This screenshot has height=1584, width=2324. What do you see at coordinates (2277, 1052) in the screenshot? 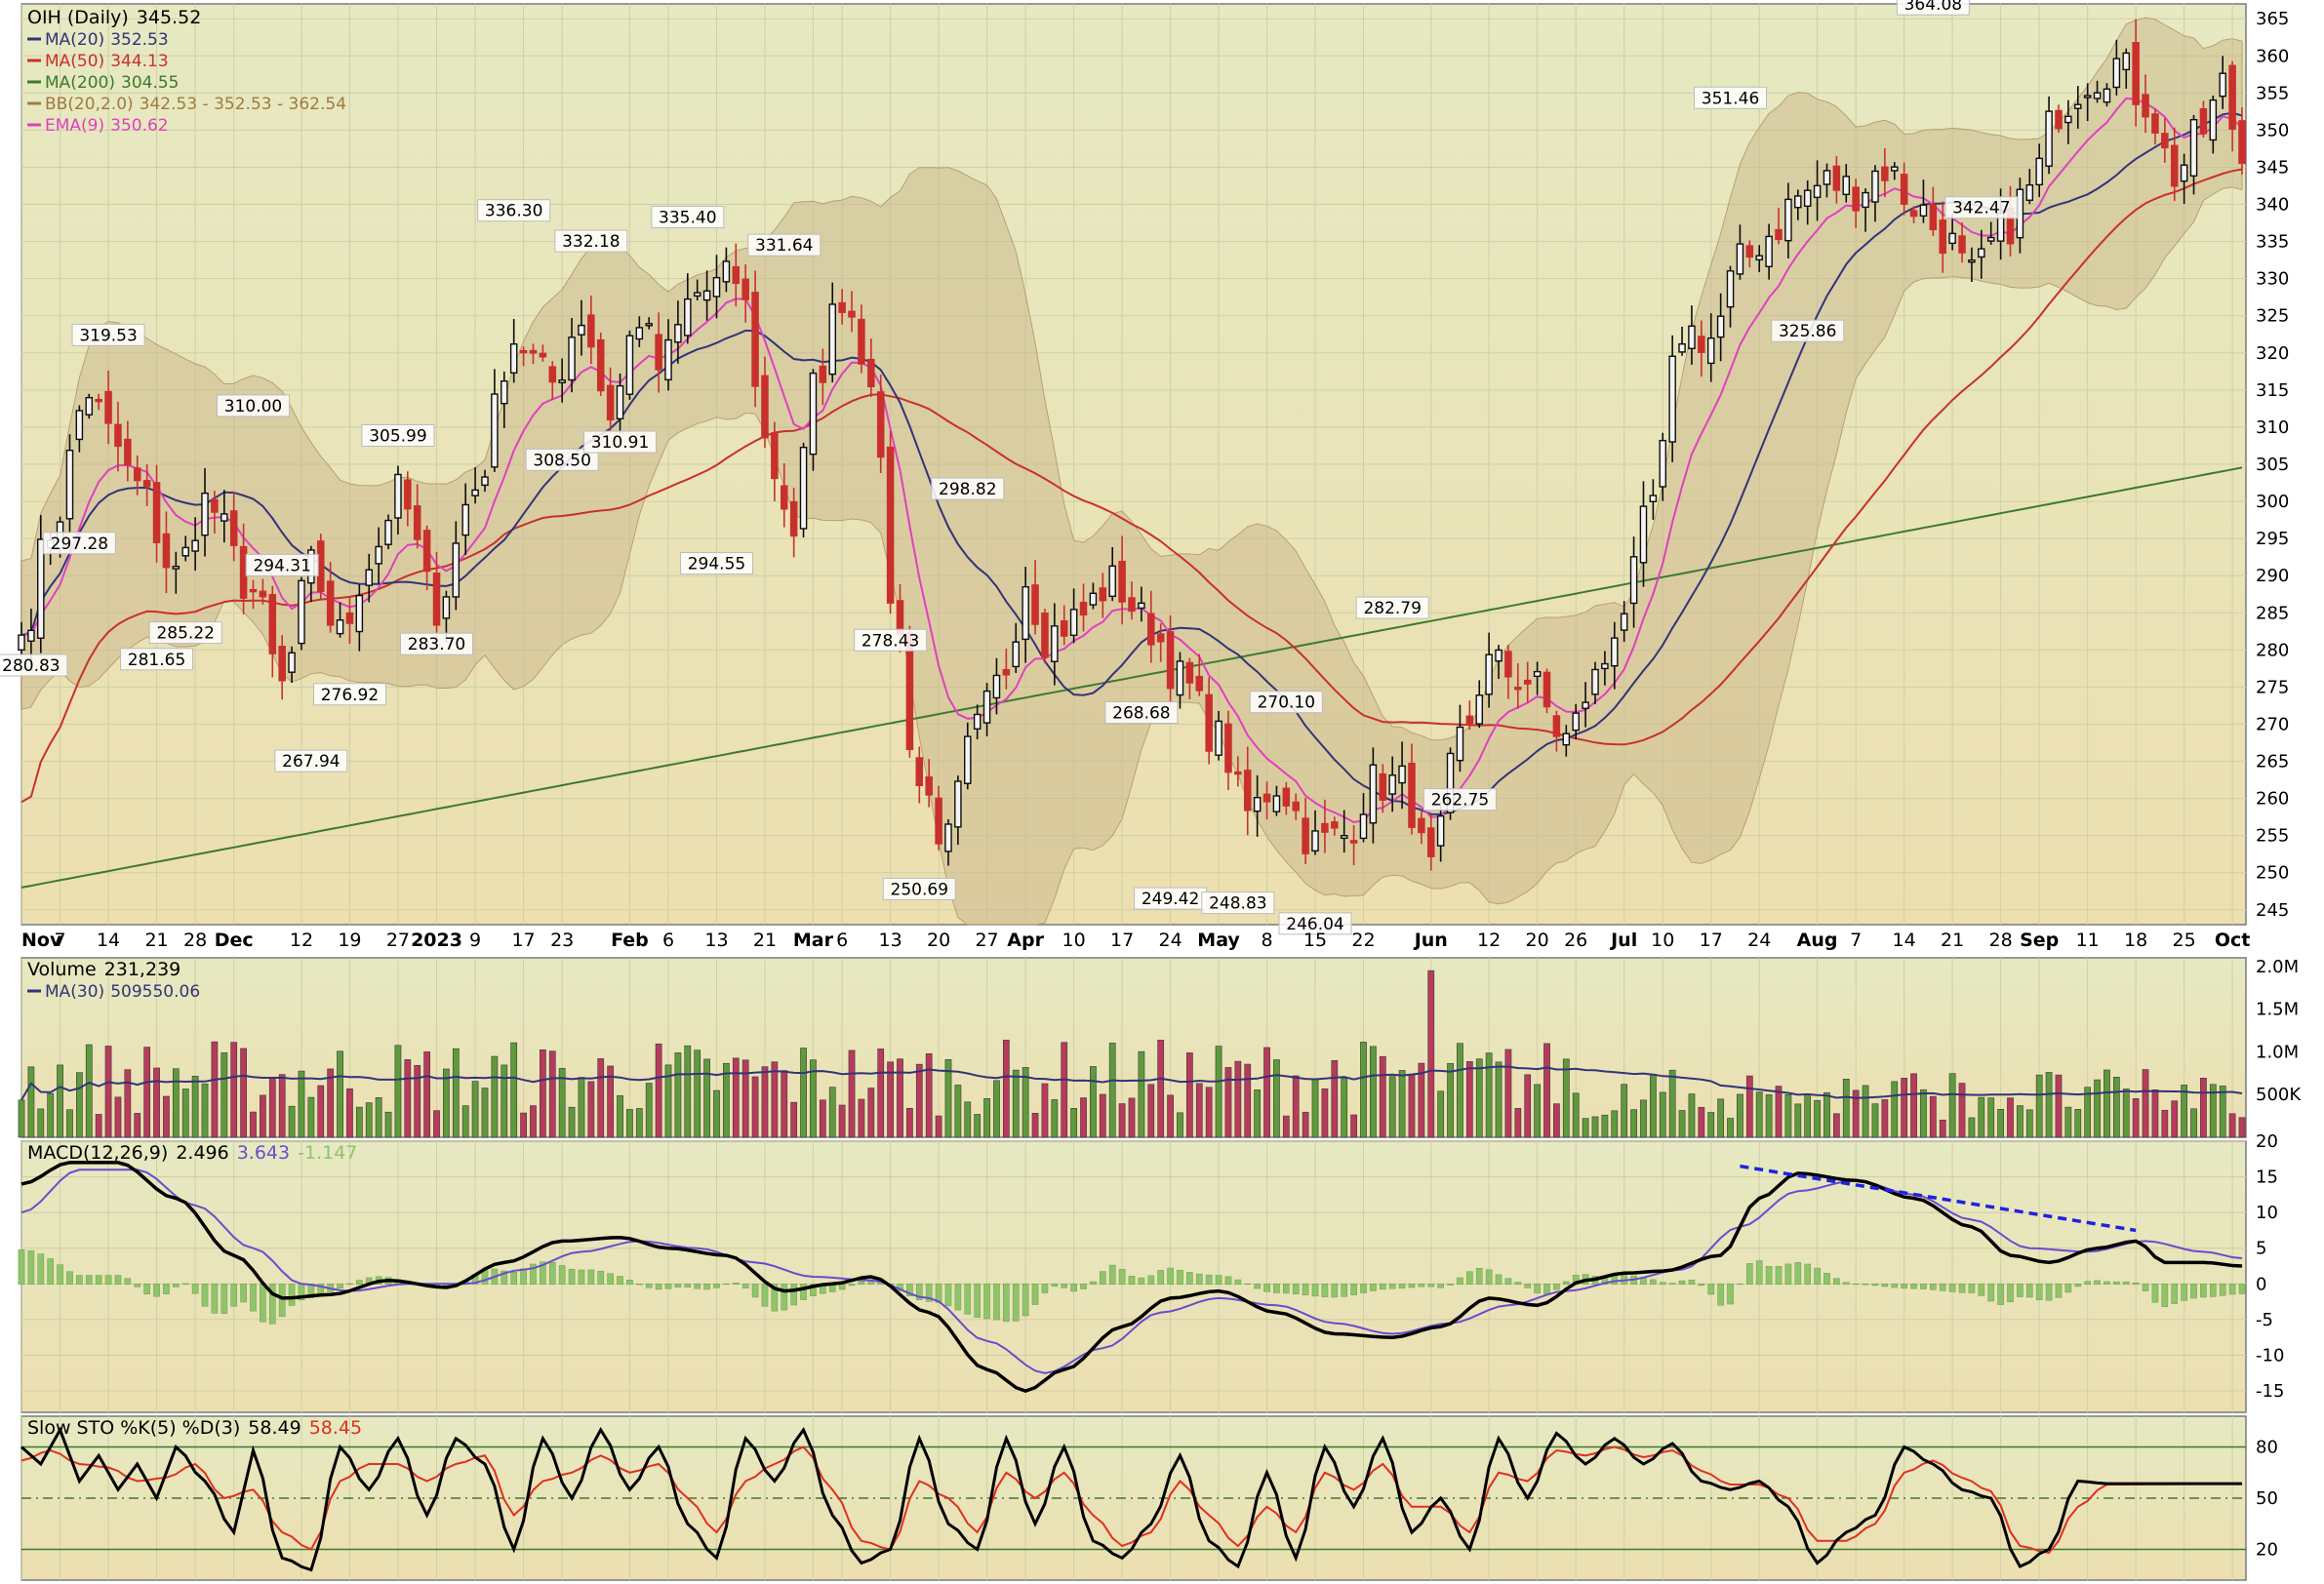
I see `volume-tick-label: 1.0M` at bounding box center [2277, 1052].